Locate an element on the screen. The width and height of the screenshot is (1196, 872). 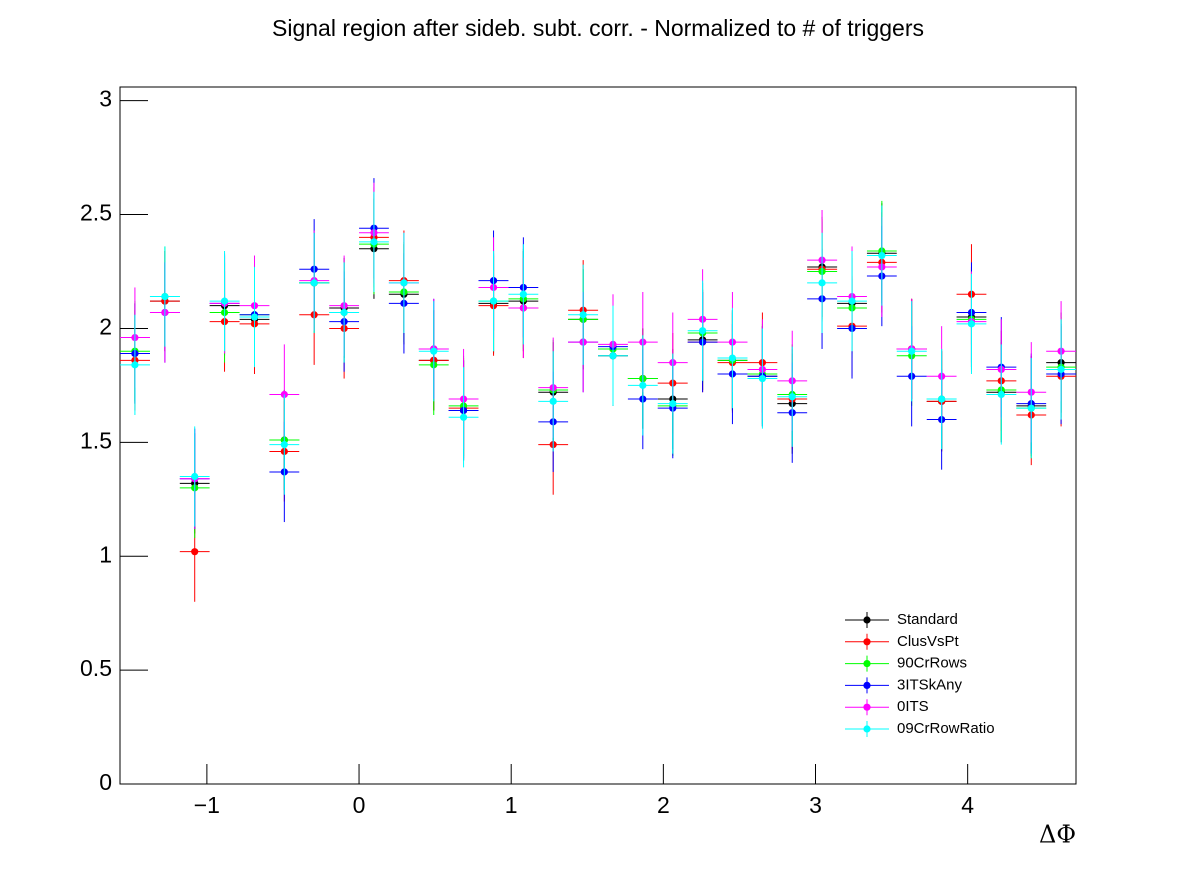
x-tick-label: 2 is located at coordinates (663, 805).